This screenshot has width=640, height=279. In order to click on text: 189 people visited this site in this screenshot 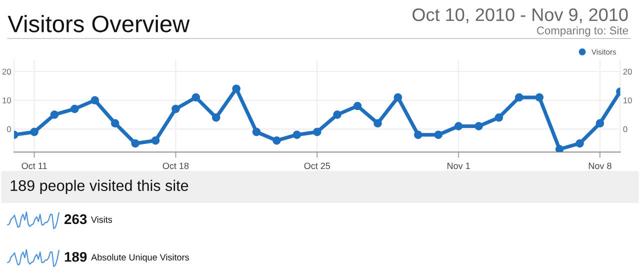, I will do `click(99, 187)`.